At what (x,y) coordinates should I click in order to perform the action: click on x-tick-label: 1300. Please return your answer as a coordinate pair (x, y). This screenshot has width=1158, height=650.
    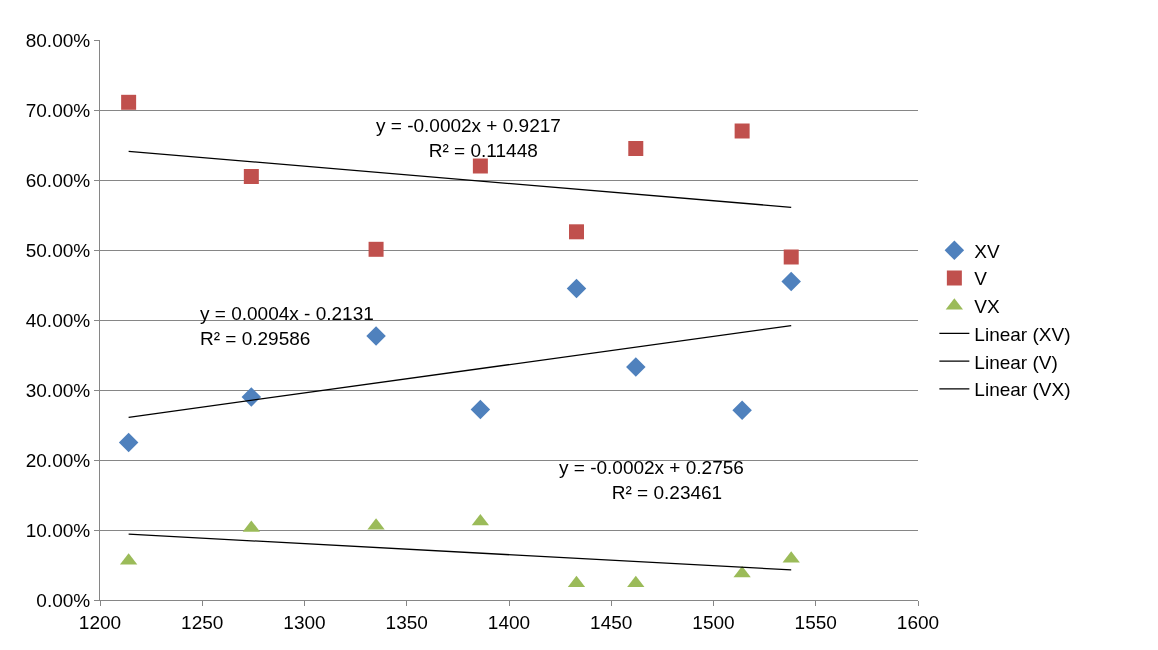
    Looking at the image, I should click on (304, 622).